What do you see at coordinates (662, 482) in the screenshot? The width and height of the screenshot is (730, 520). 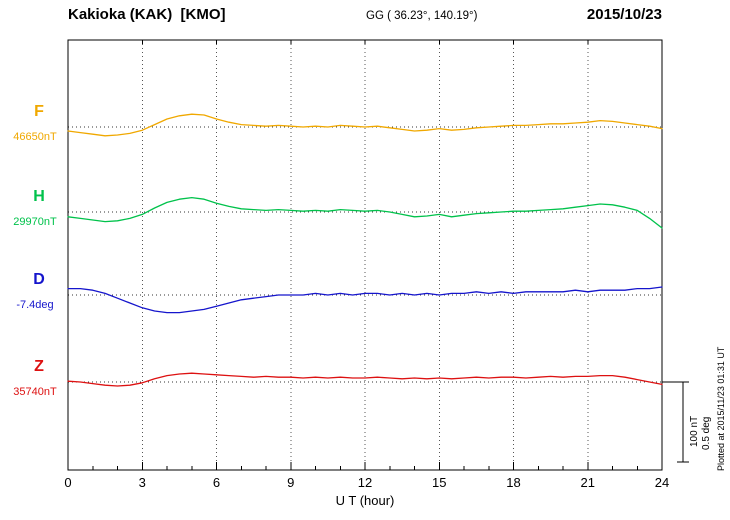 I see `svg-text: 24` at bounding box center [662, 482].